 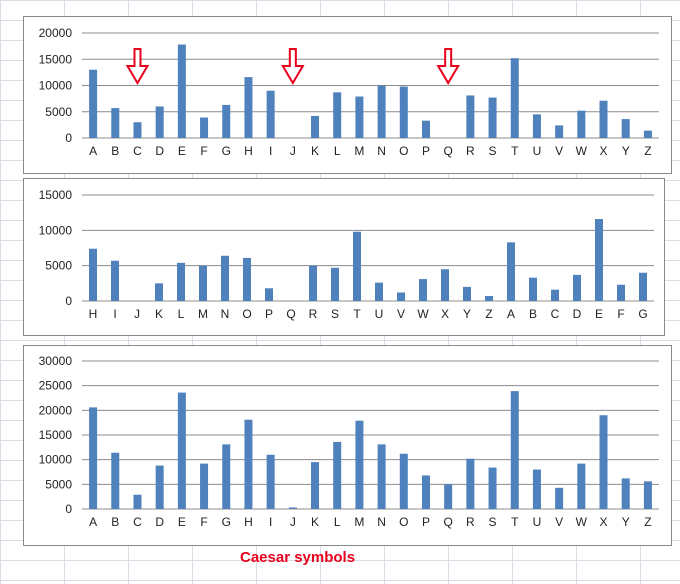 I want to click on bar-x, so click(x=603, y=119).